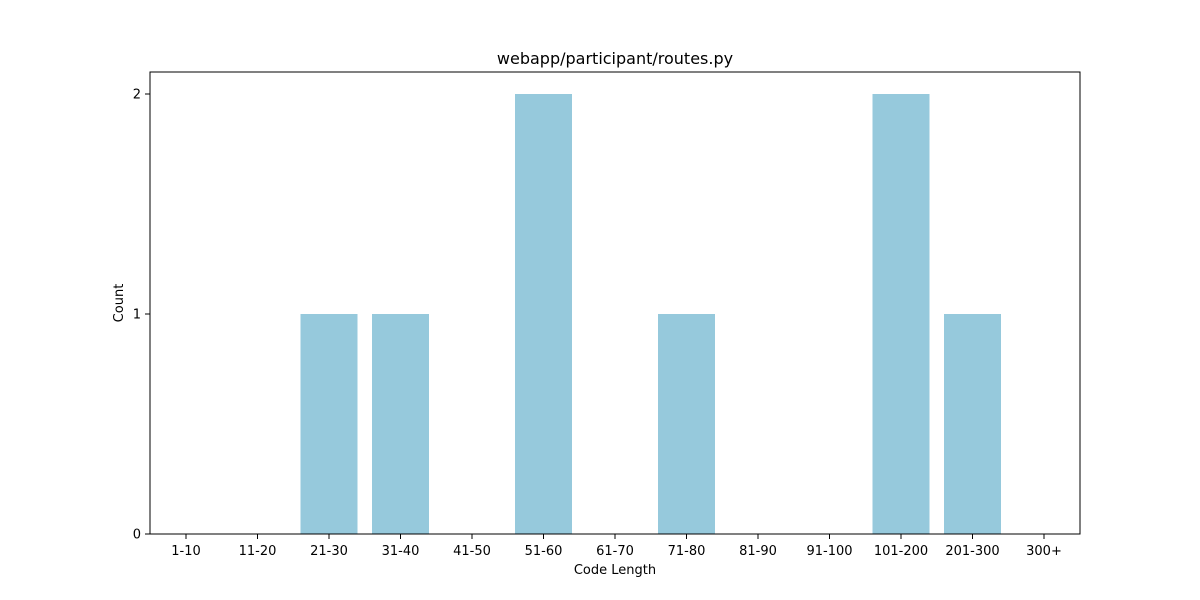 Image resolution: width=1200 pixels, height=600 pixels. I want to click on x-tick-label: 21-30, so click(329, 551).